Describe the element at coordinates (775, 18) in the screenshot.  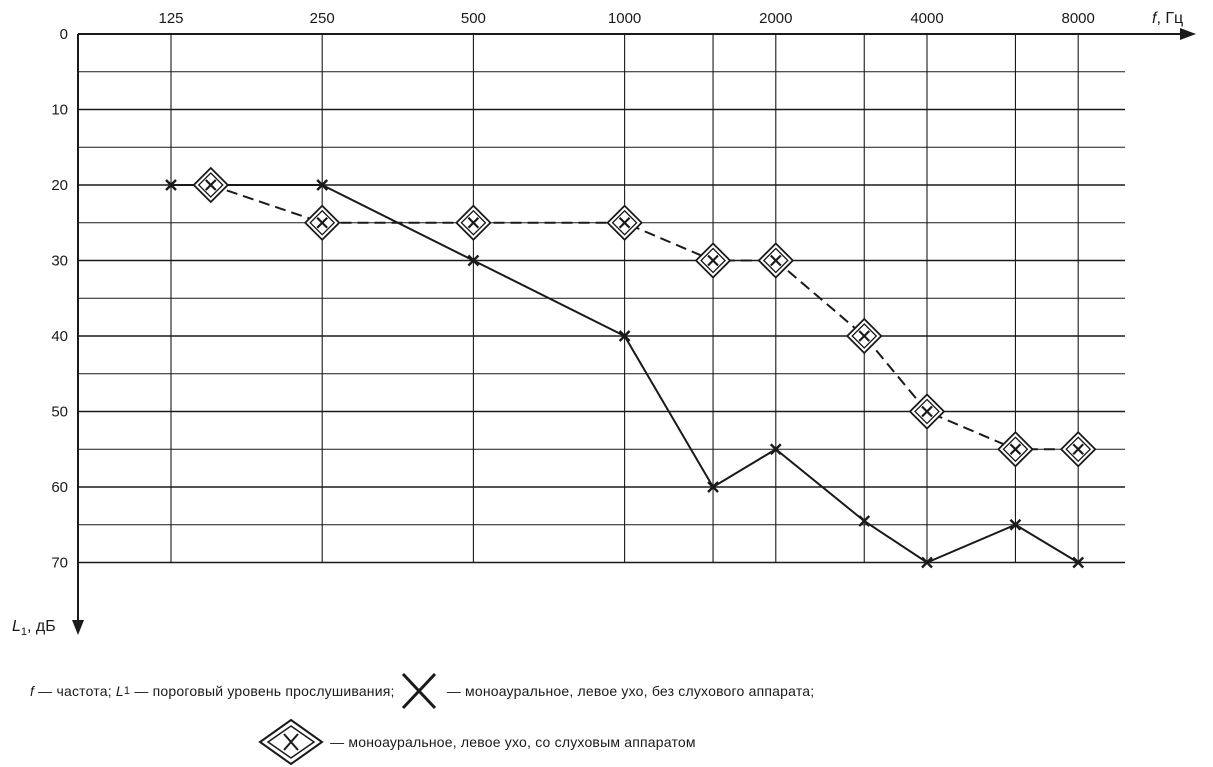
I see `x-tick-label: 2000` at that location.